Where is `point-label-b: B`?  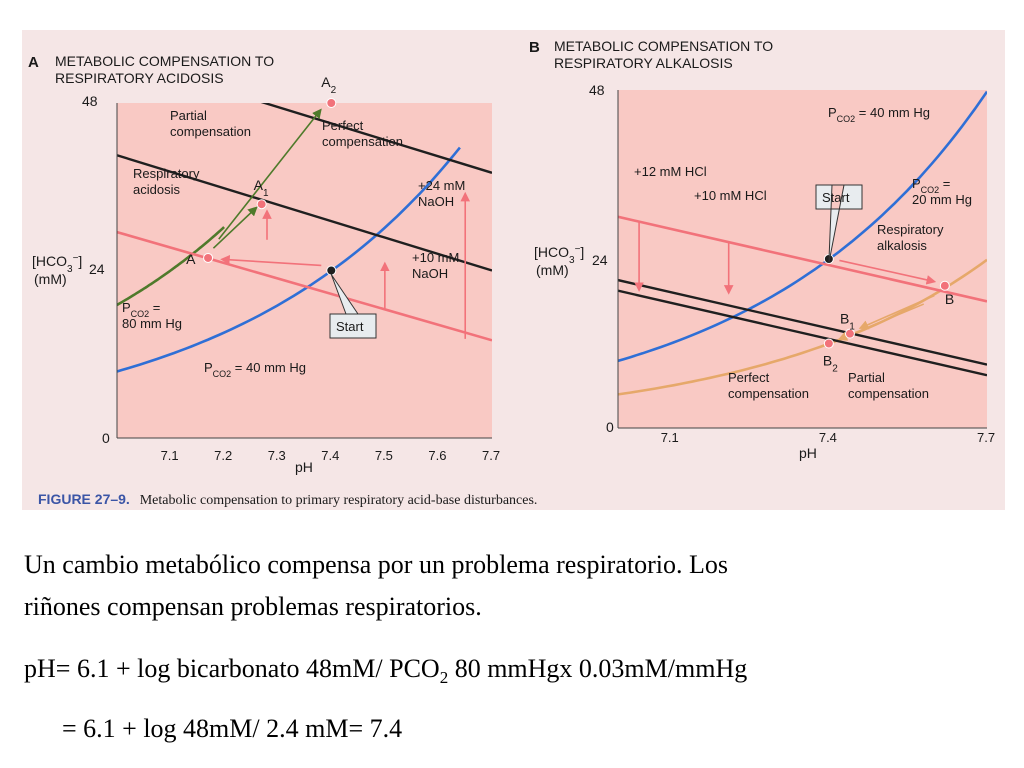 point-label-b: B is located at coordinates (949, 299).